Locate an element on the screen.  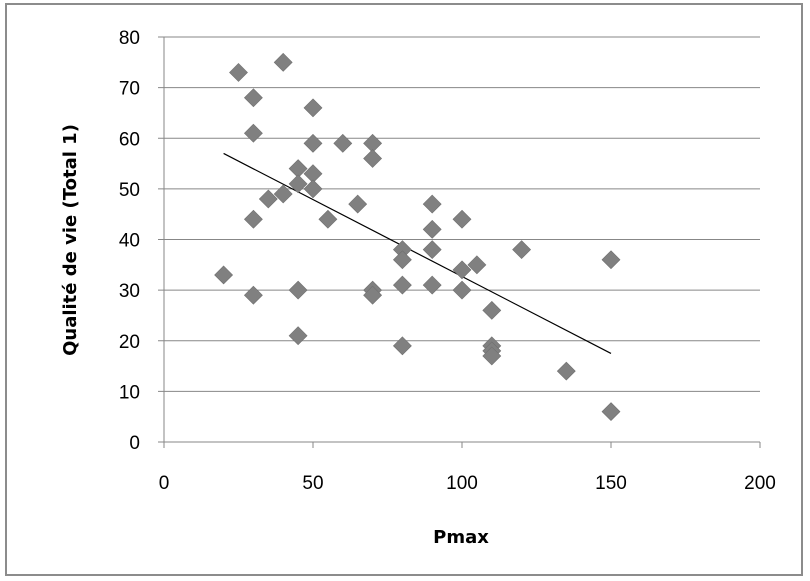
x-tick-label-150: 150 is located at coordinates (611, 483).